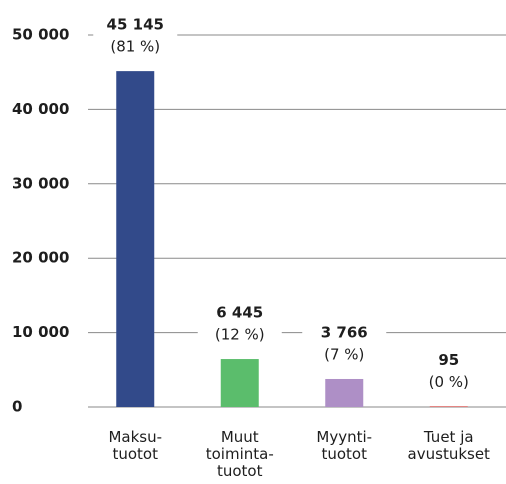  I want to click on value-label: 3 766, so click(344, 332).